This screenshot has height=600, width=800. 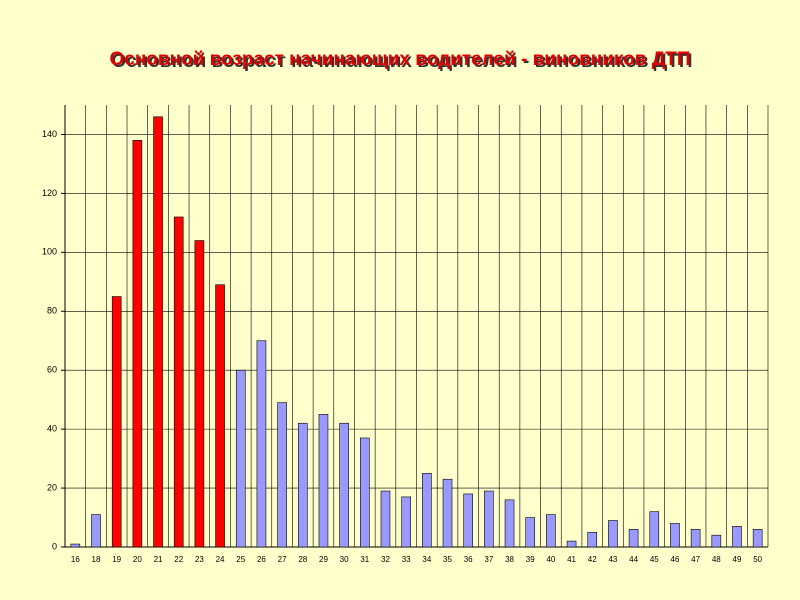 What do you see at coordinates (49, 134) in the screenshot?
I see `y-tick-label: 140` at bounding box center [49, 134].